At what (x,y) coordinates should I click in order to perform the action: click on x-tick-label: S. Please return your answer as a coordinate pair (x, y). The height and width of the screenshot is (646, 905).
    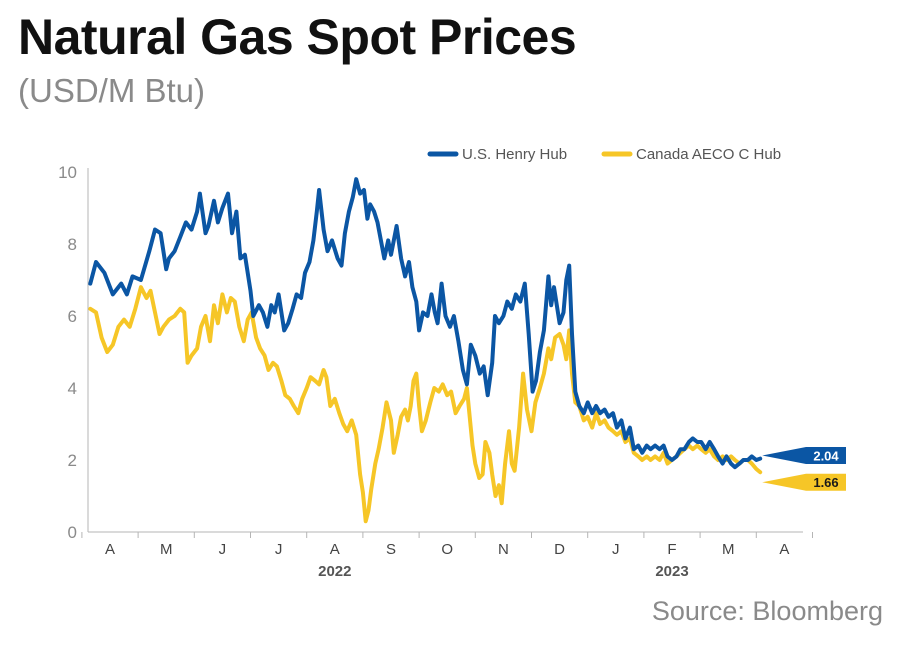
    Looking at the image, I should click on (391, 549).